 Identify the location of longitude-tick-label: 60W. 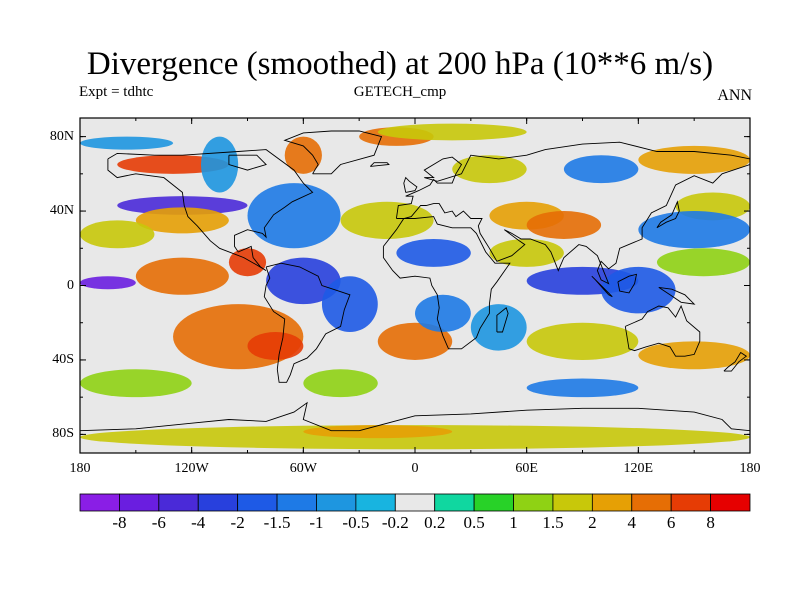
(303, 468).